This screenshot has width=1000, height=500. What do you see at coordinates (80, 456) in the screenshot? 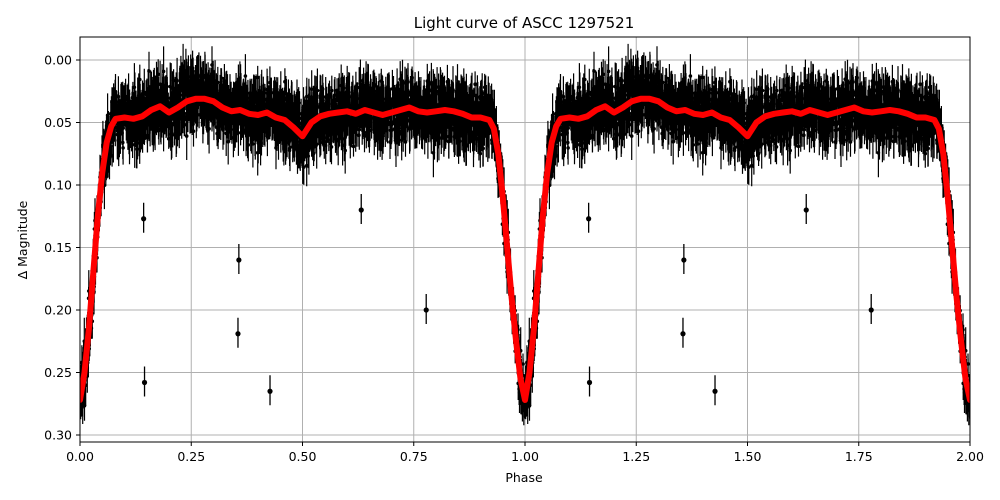
I see `x-tick-label: 0.00` at bounding box center [80, 456].